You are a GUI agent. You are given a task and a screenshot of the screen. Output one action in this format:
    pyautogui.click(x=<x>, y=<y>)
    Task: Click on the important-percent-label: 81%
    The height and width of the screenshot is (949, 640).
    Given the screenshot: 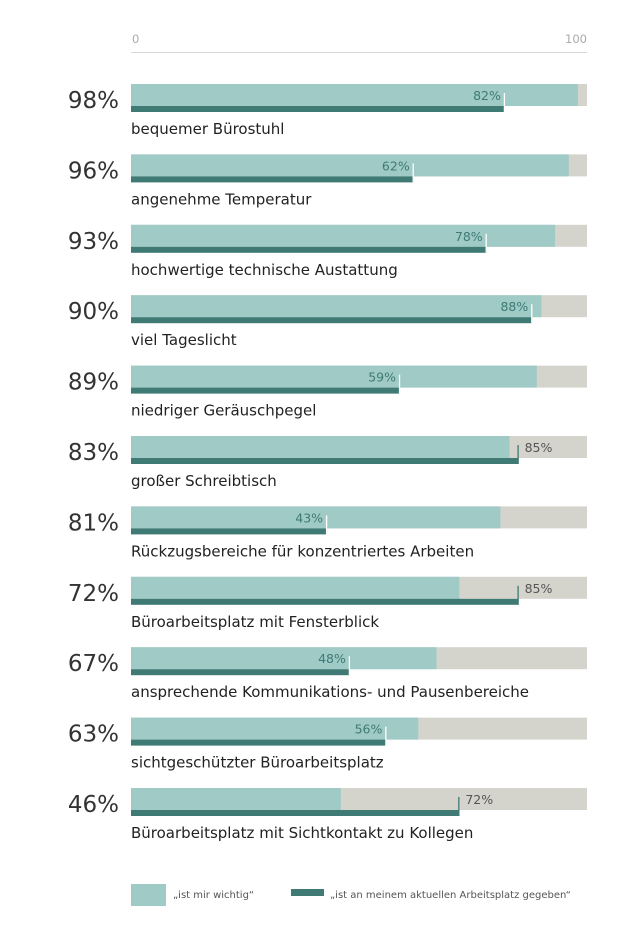 What is the action you would take?
    pyautogui.click(x=93, y=523)
    